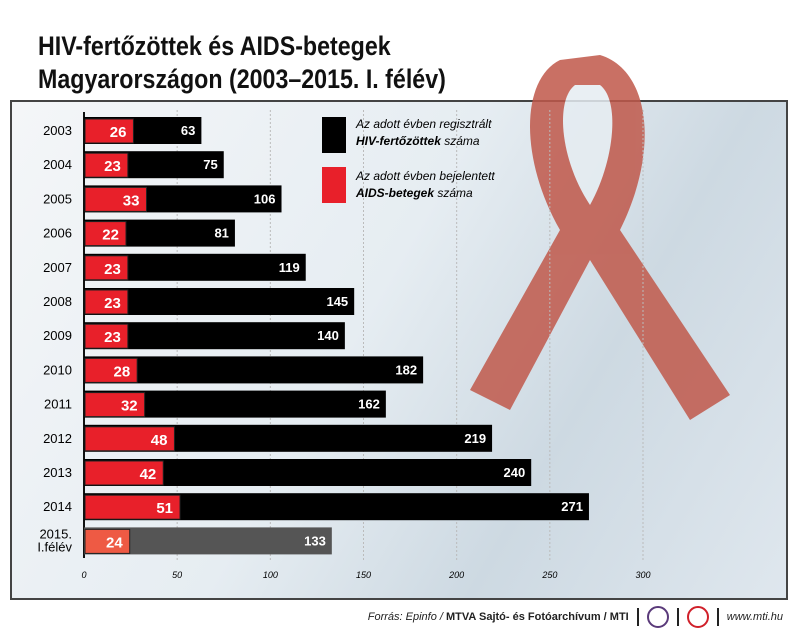 This screenshot has width=795, height=633. Describe the element at coordinates (754, 617) in the screenshot. I see `website: www.mti.hu` at that location.